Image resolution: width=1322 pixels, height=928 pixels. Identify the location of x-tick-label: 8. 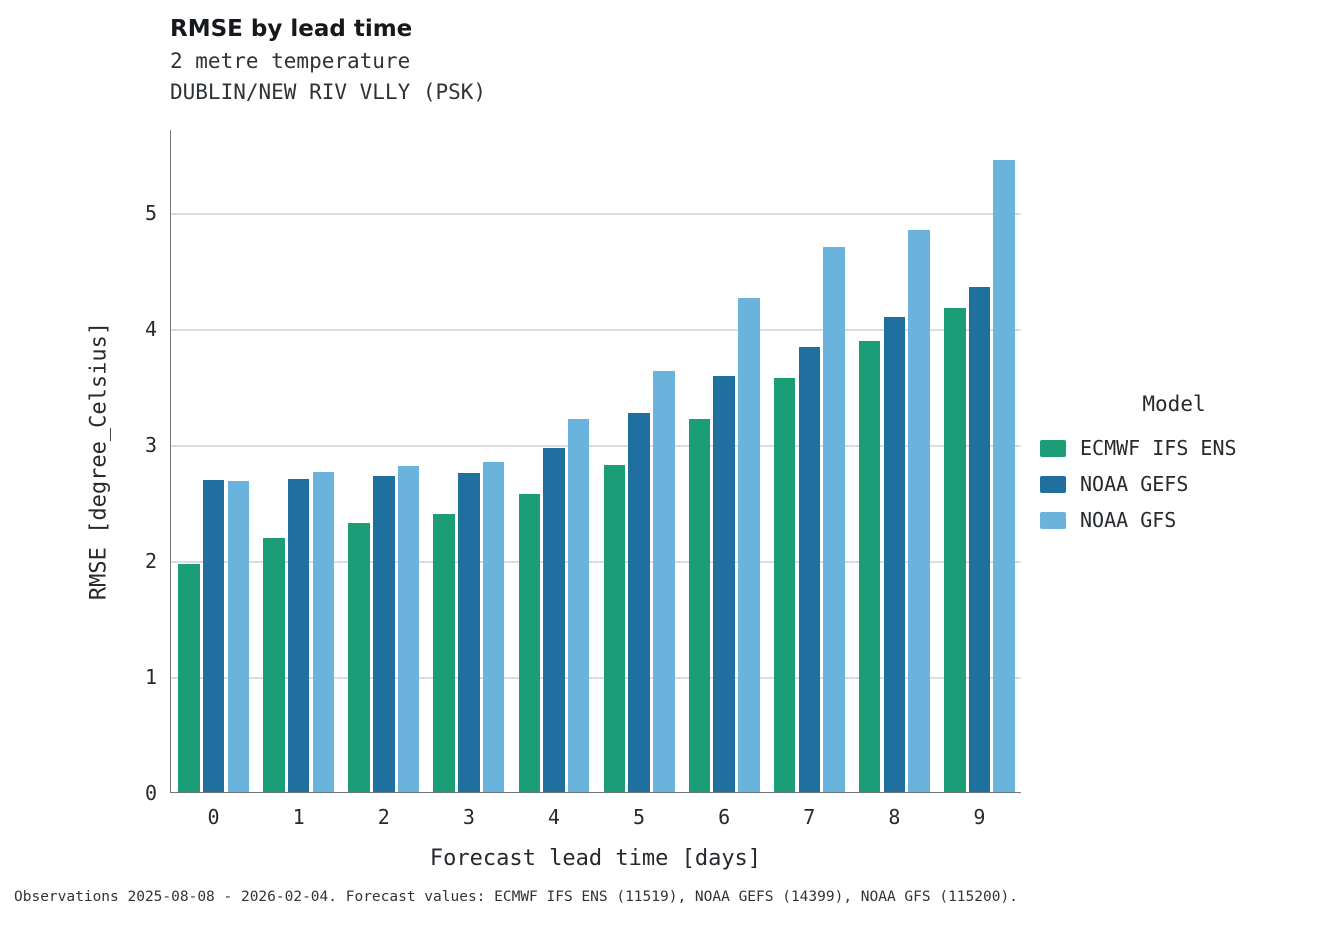
(894, 817).